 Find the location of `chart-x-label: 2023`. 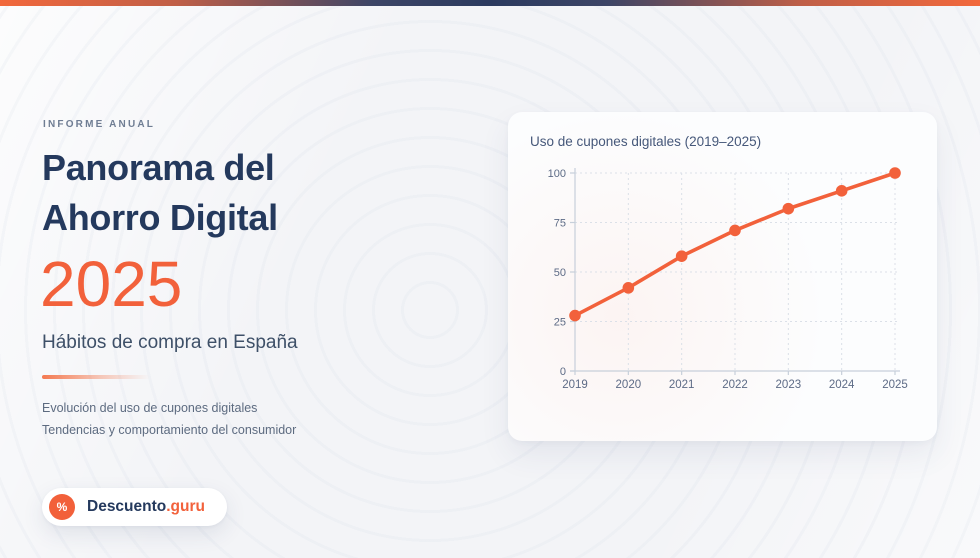

chart-x-label: 2023 is located at coordinates (789, 385).